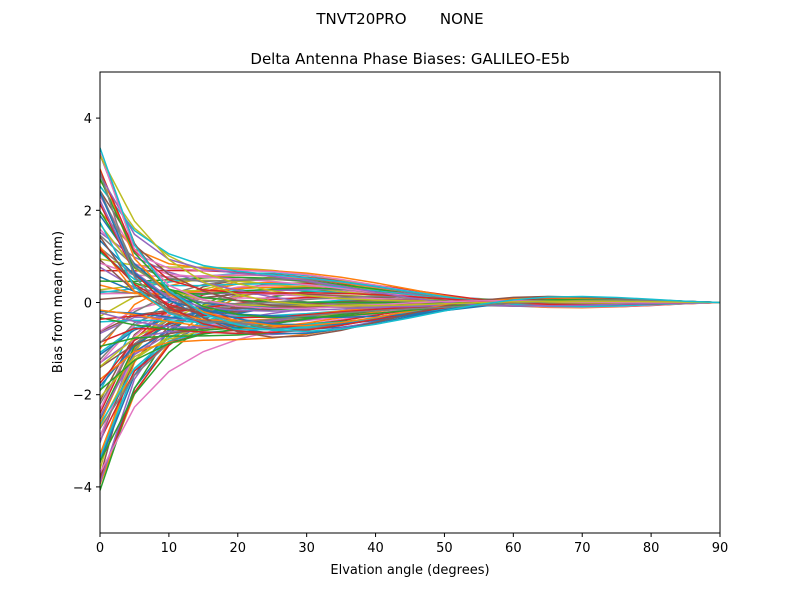  I want to click on x-tick-label: 20, so click(238, 548).